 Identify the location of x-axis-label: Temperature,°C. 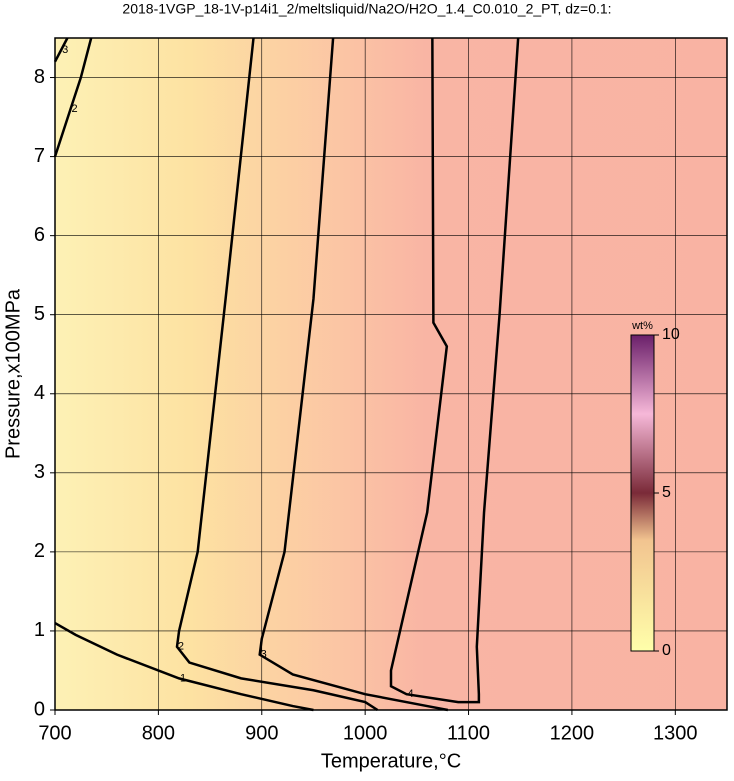
(391, 761).